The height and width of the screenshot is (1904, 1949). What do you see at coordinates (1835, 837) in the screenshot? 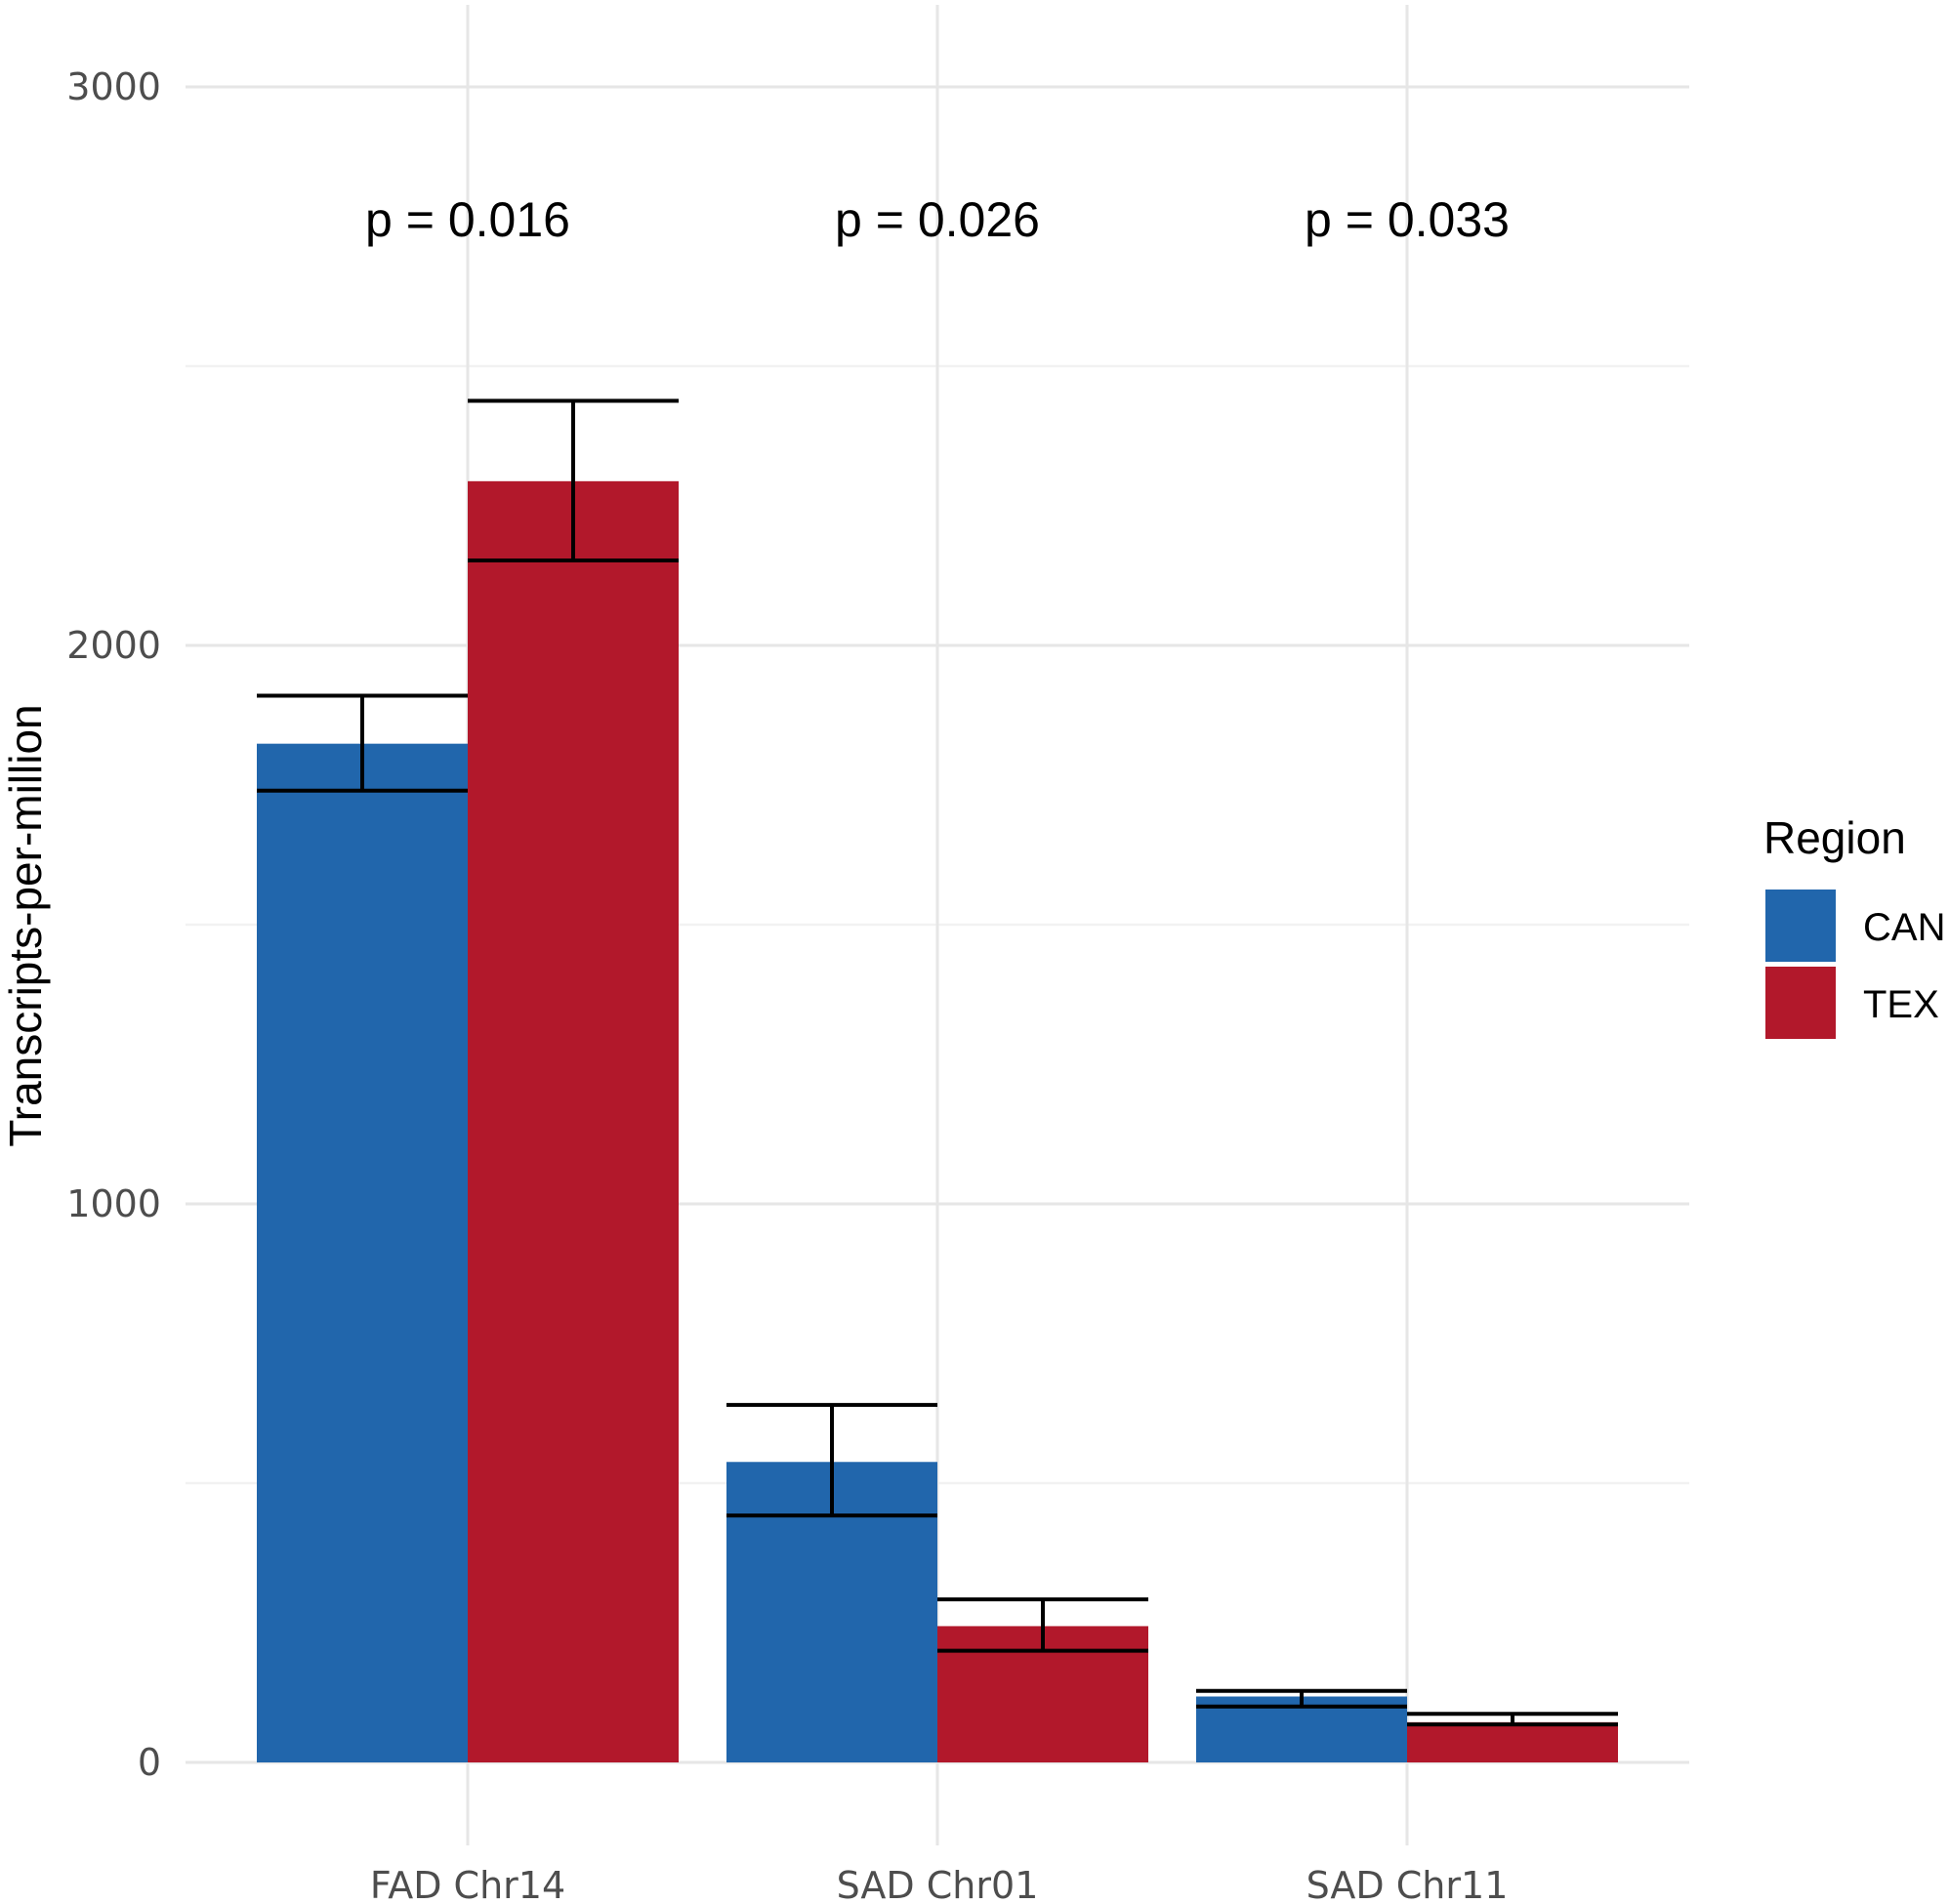
I see `legend-title: Region` at bounding box center [1835, 837].